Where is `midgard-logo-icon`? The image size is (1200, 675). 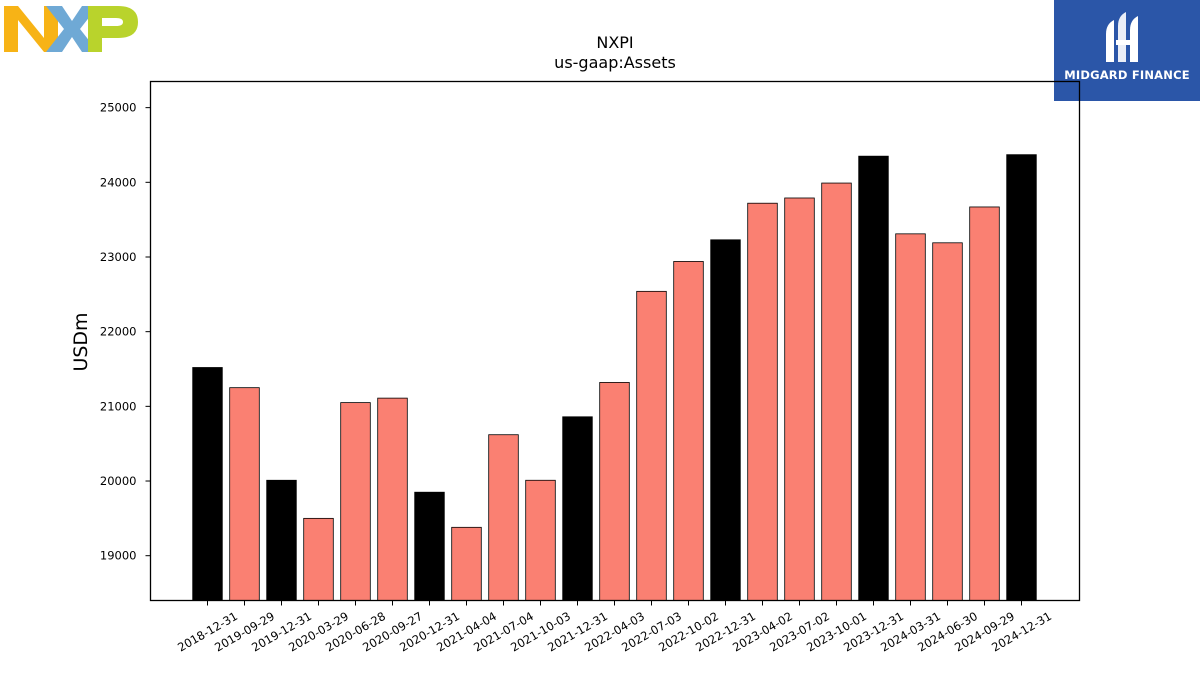 midgard-logo-icon is located at coordinates (1122, 37).